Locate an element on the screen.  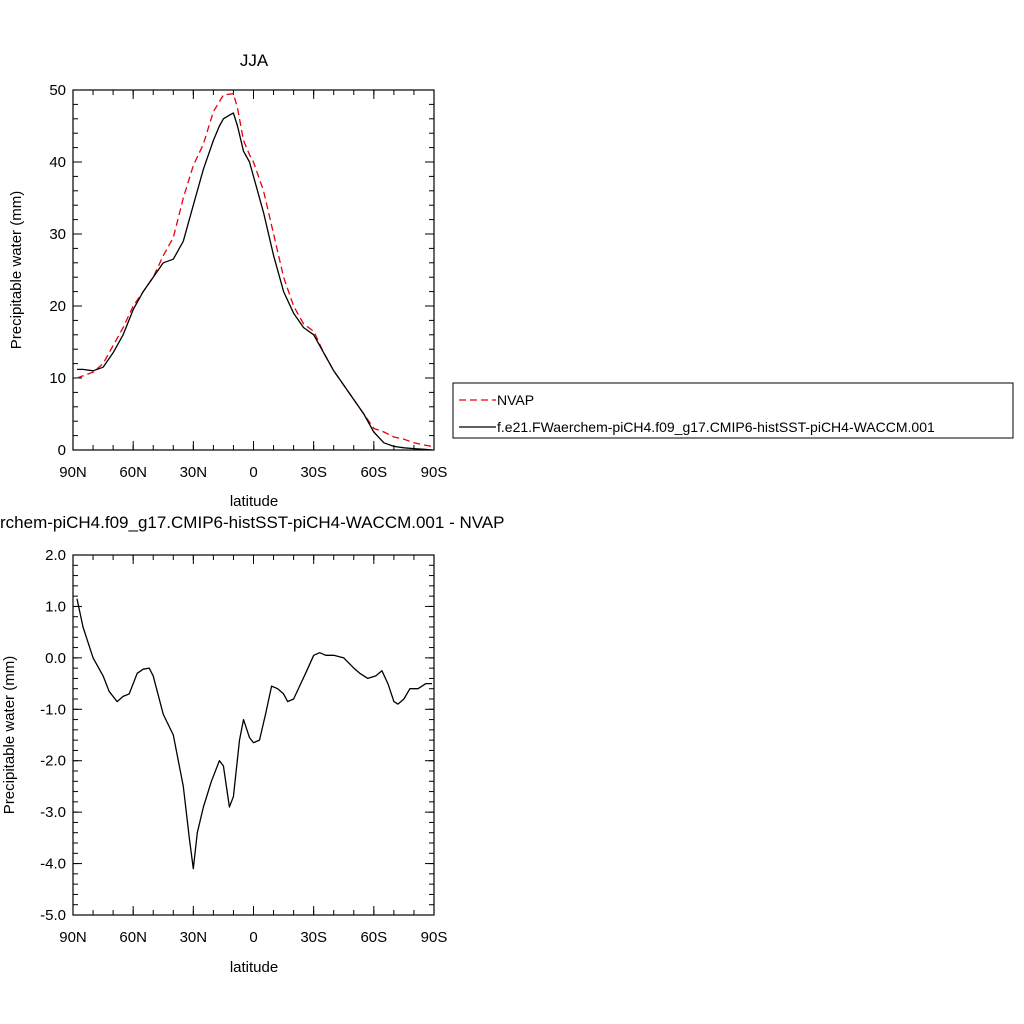
legend-box is located at coordinates (733, 410).